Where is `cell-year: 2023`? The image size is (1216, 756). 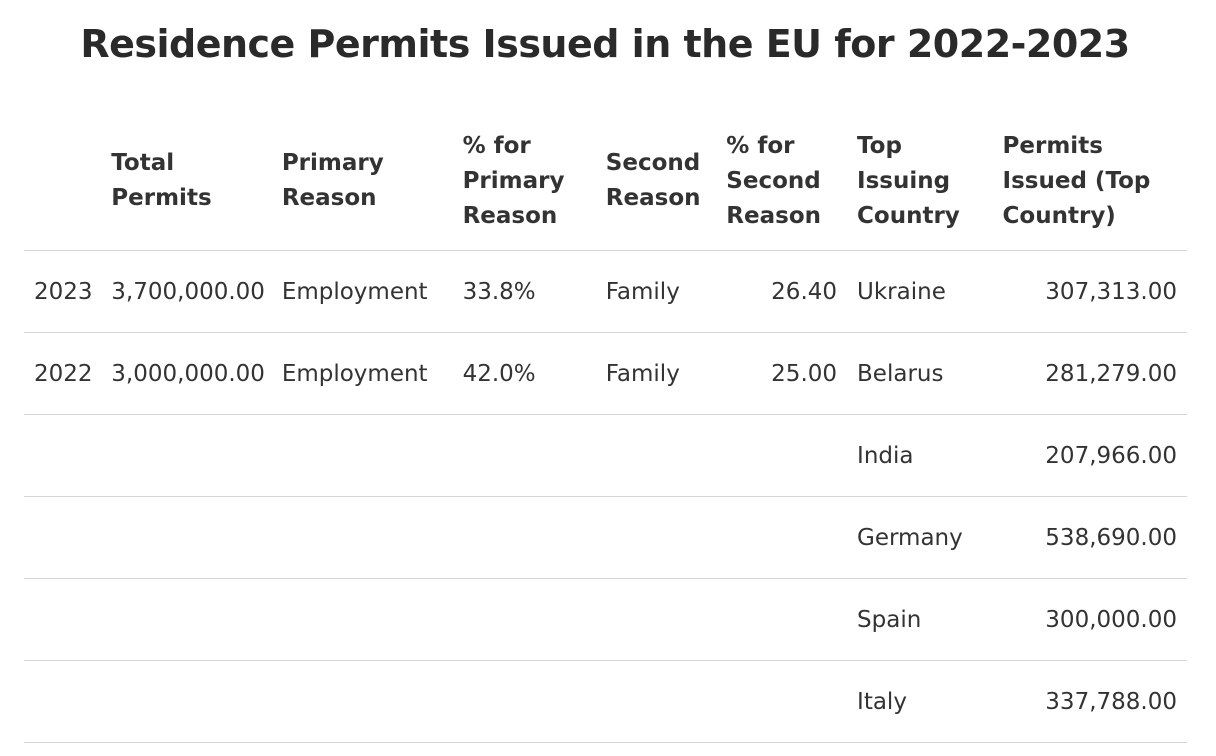
cell-year: 2023 is located at coordinates (63, 291).